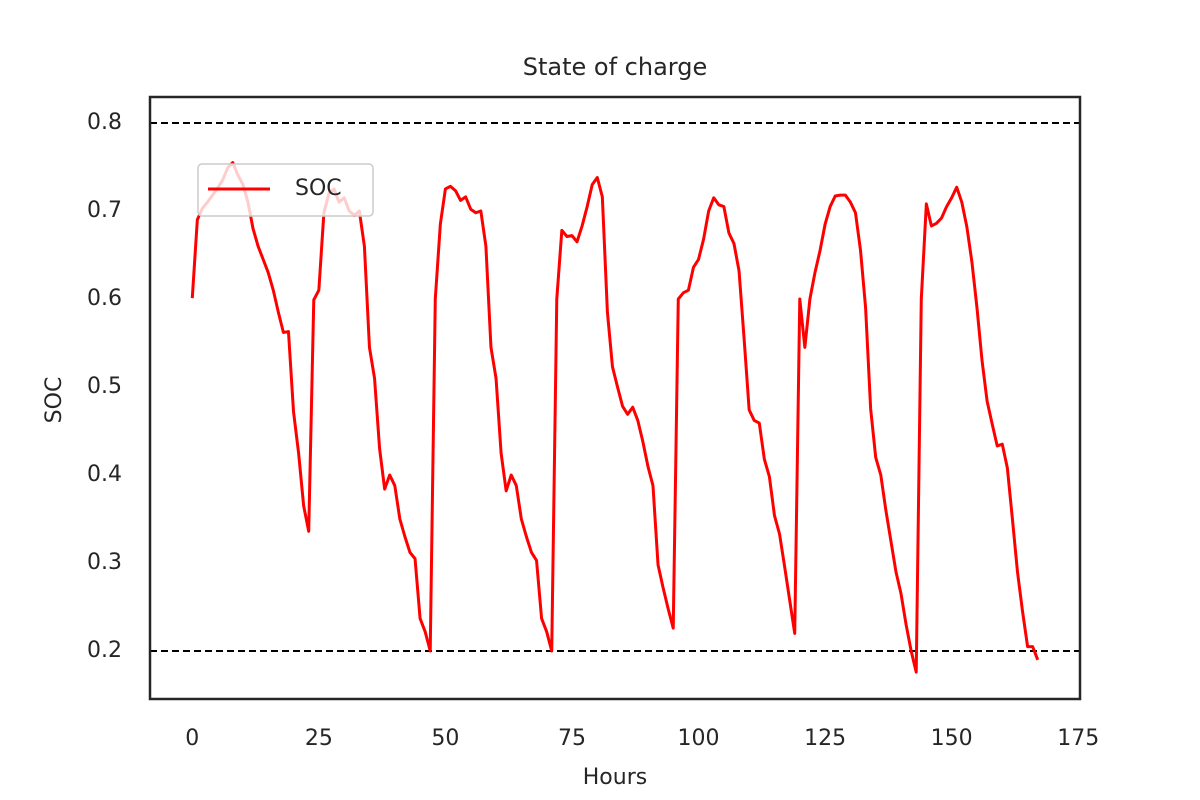 Image resolution: width=1200 pixels, height=800 pixels. What do you see at coordinates (104, 122) in the screenshot?
I see `y-tick-label: 0.8` at bounding box center [104, 122].